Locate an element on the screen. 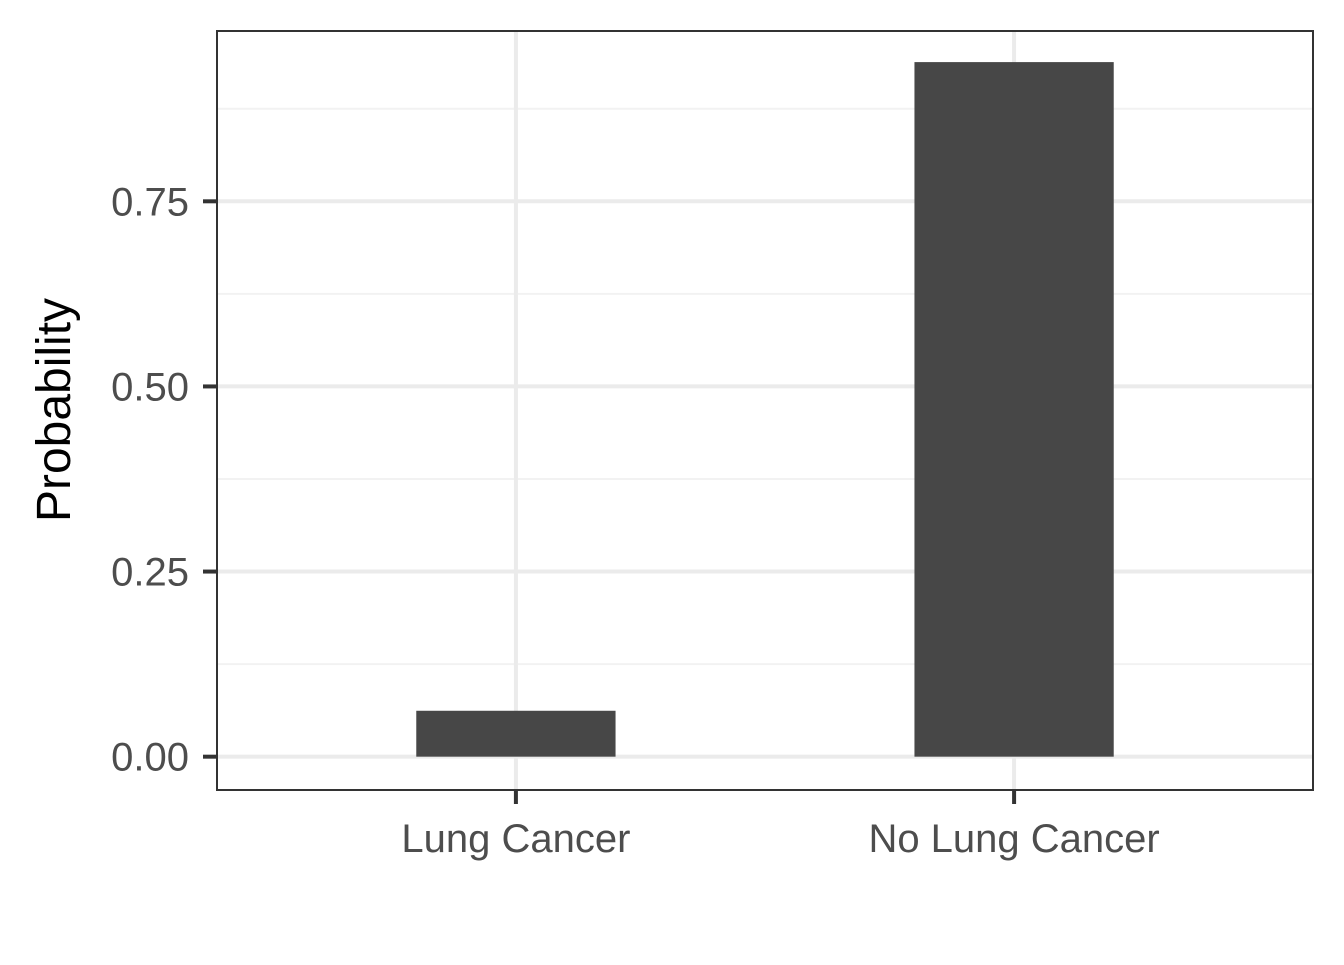 The width and height of the screenshot is (1344, 965). y-tick-label: 0.00 is located at coordinates (150, 758).